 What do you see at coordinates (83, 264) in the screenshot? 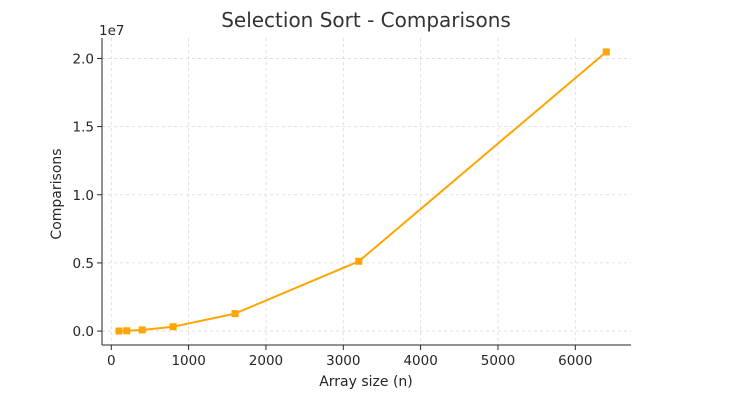
I see `y-tick-label: 0.5` at bounding box center [83, 264].